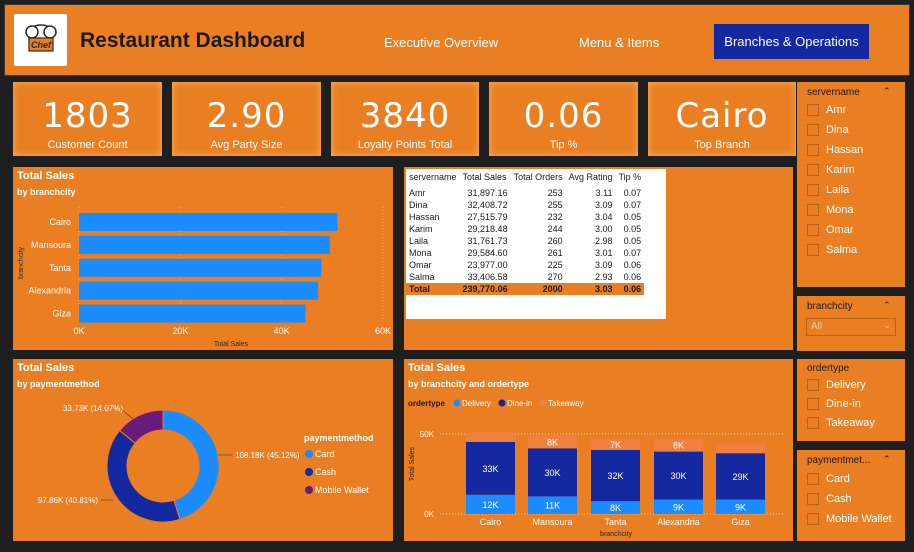 The image size is (914, 552). Describe the element at coordinates (441, 42) in the screenshot. I see `nav-executive-overview: Executive Overview` at that location.